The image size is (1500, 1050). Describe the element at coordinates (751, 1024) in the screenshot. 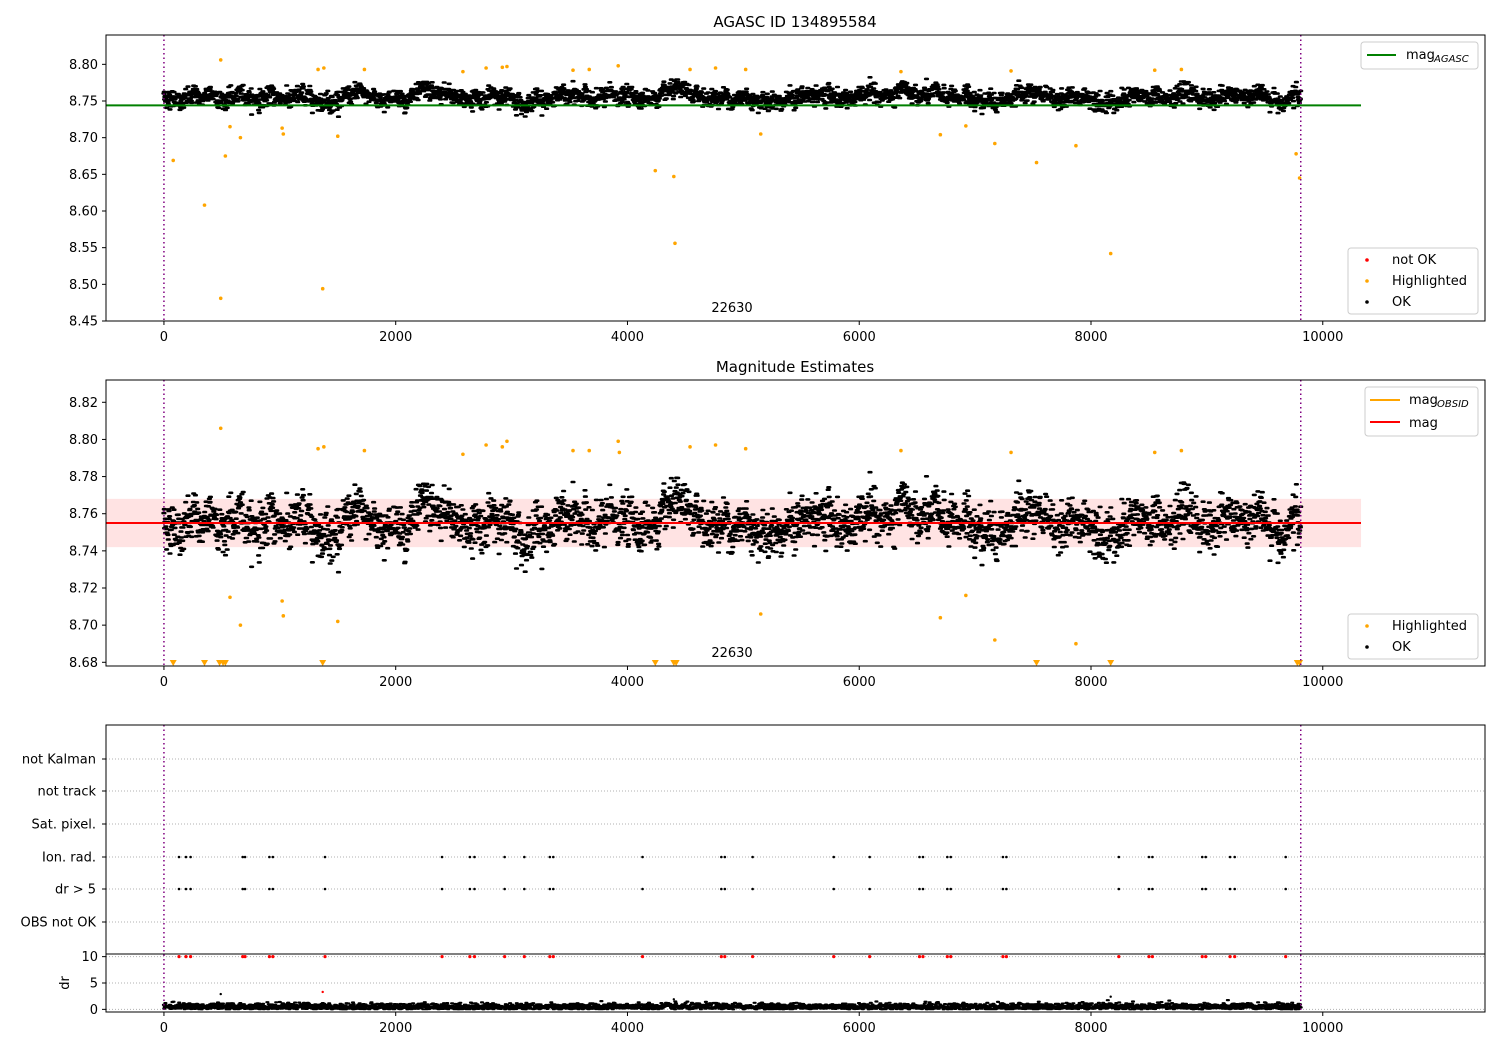

I see `panel-3-x-axis: 0 2000 4000 6000 8000 10000` at that location.